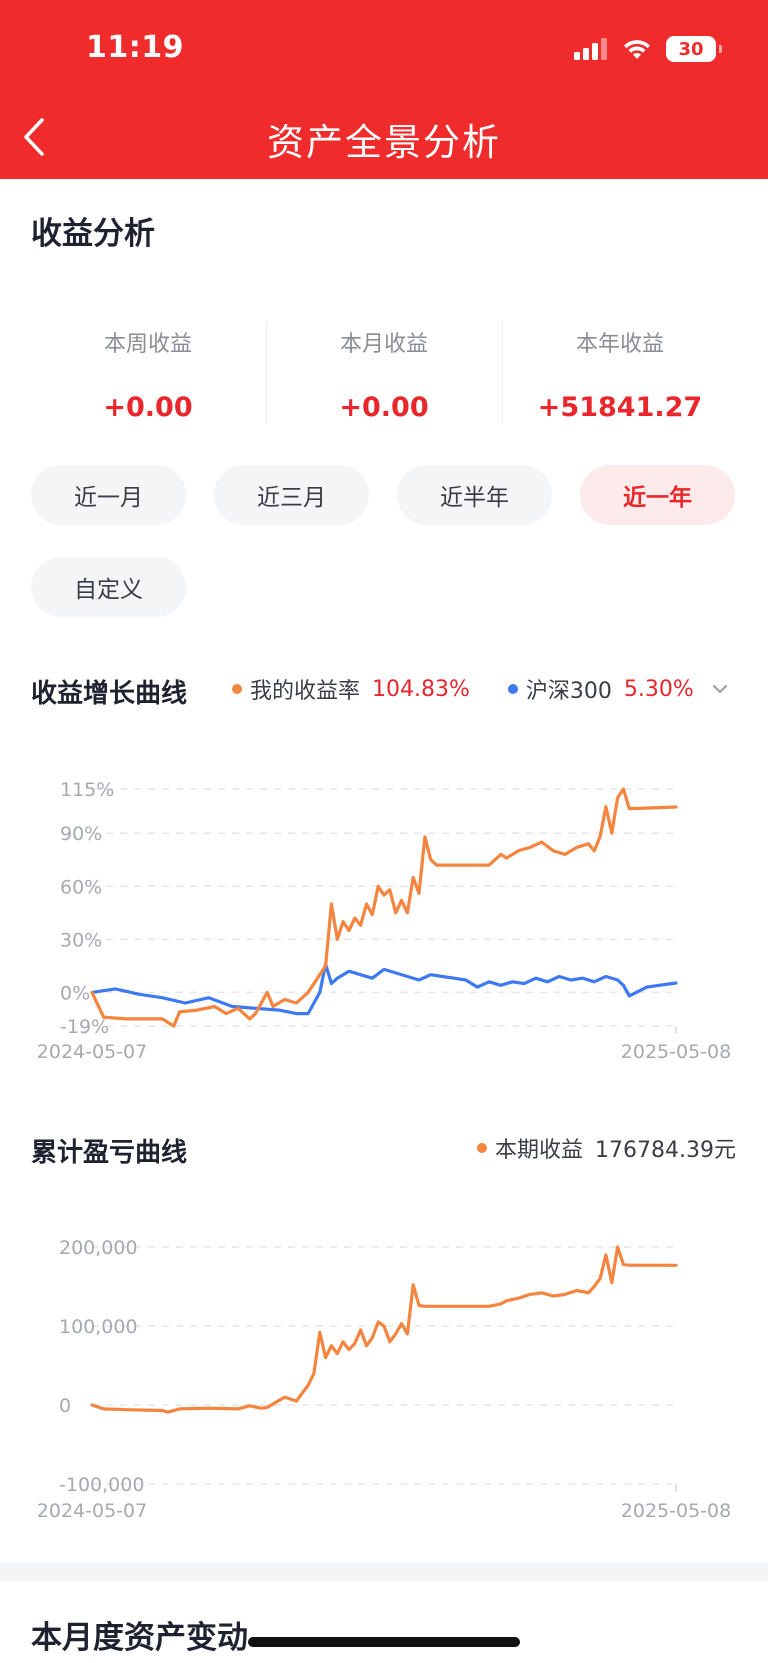  What do you see at coordinates (658, 689) in the screenshot?
I see `legend-value-index: 5.30%` at bounding box center [658, 689].